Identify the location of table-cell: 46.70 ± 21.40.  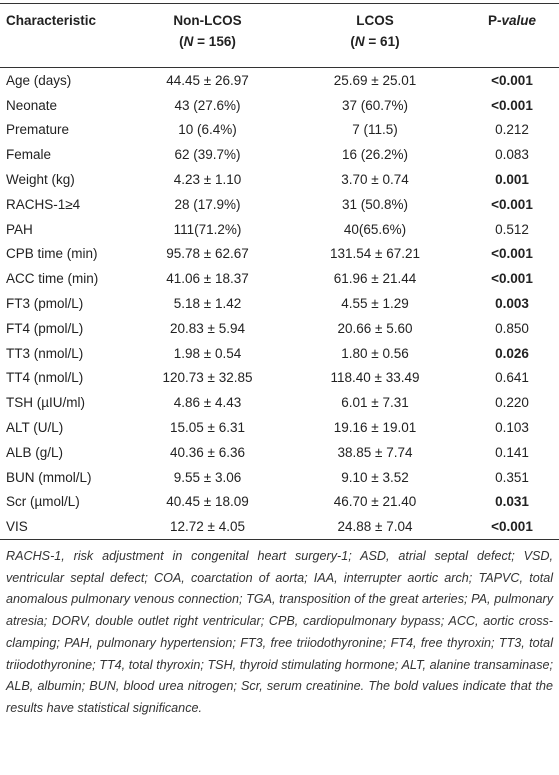
(375, 502).